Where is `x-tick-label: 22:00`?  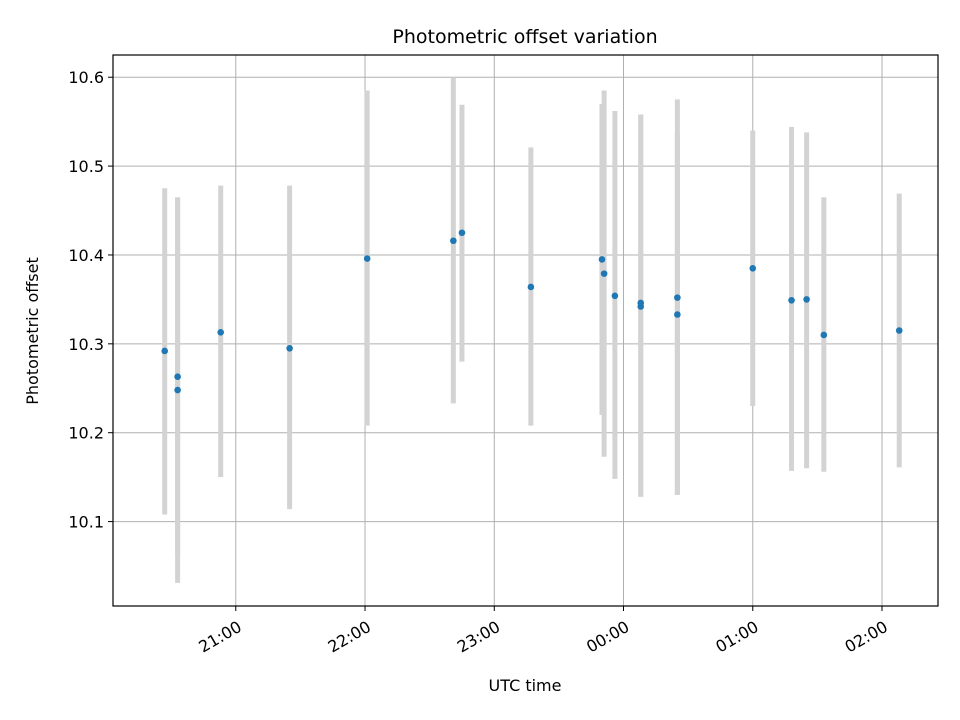
x-tick-label: 22:00 is located at coordinates (349, 637).